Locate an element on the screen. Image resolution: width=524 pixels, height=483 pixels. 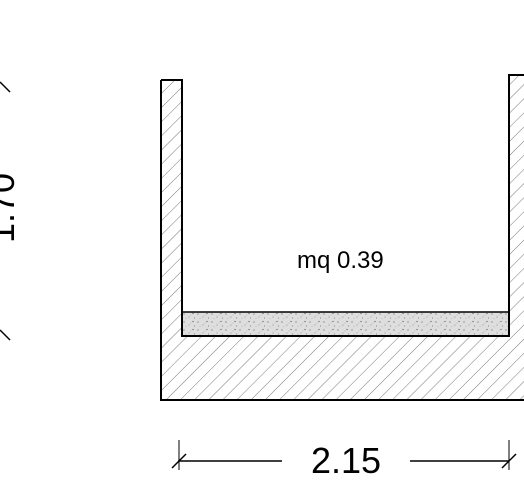
width-dimension-line is located at coordinates (344, 455).